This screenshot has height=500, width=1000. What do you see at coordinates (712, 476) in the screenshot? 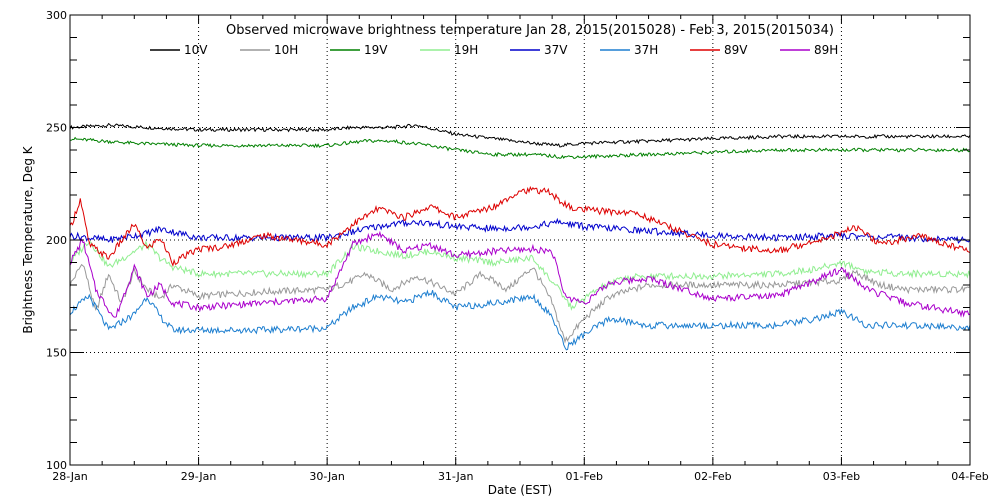
I see `x-tick-label: 02-Feb` at bounding box center [712, 476].